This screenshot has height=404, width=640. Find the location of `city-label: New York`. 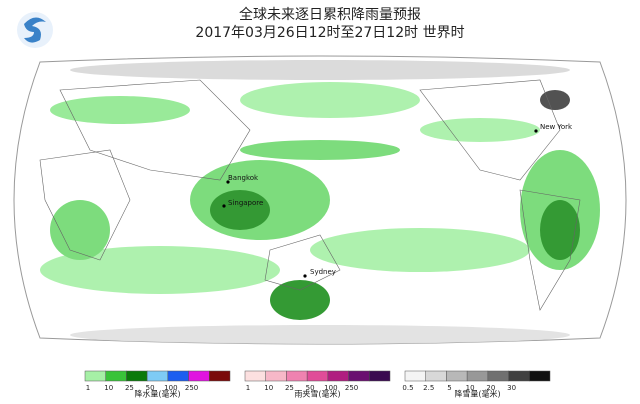

city-label: New York is located at coordinates (556, 127).